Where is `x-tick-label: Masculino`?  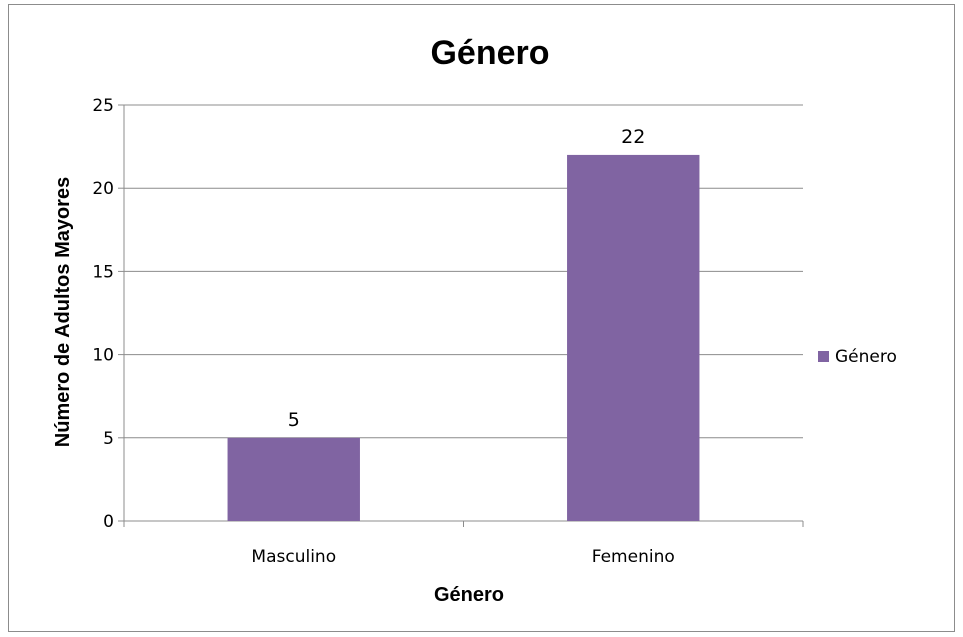
x-tick-label: Masculino is located at coordinates (293, 557).